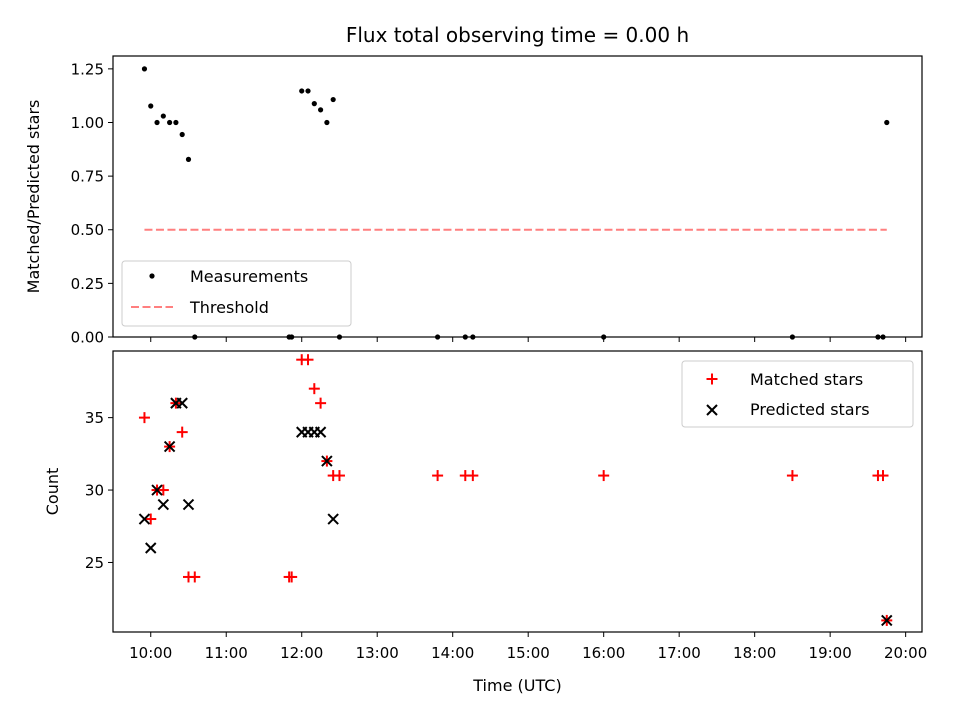  What do you see at coordinates (905, 653) in the screenshot?
I see `bottom-xtick-label-10: 20:00` at bounding box center [905, 653].